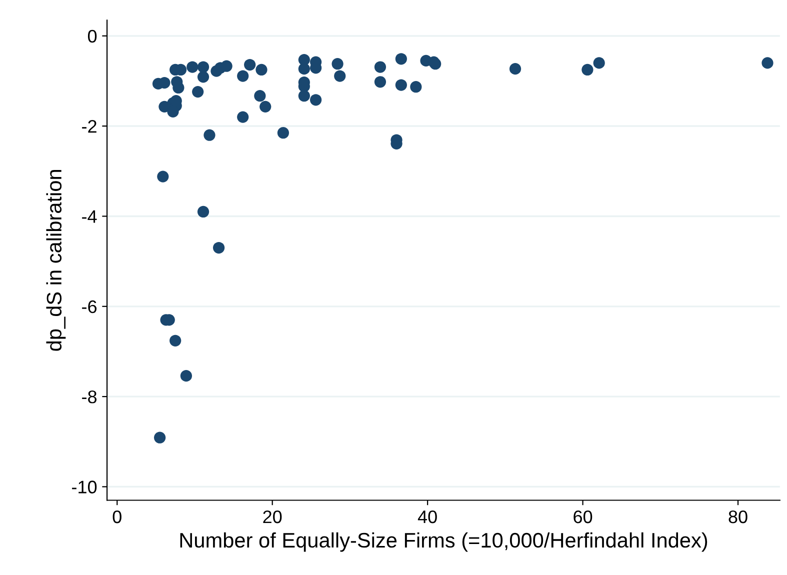  I want to click on x-axis-title: Number of Equally-Size Firms (=10,000/Herfindahl Index), so click(444, 542).